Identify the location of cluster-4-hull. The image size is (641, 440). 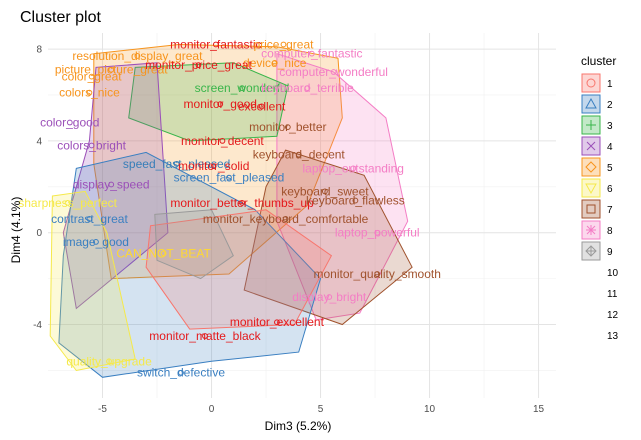
(115, 186).